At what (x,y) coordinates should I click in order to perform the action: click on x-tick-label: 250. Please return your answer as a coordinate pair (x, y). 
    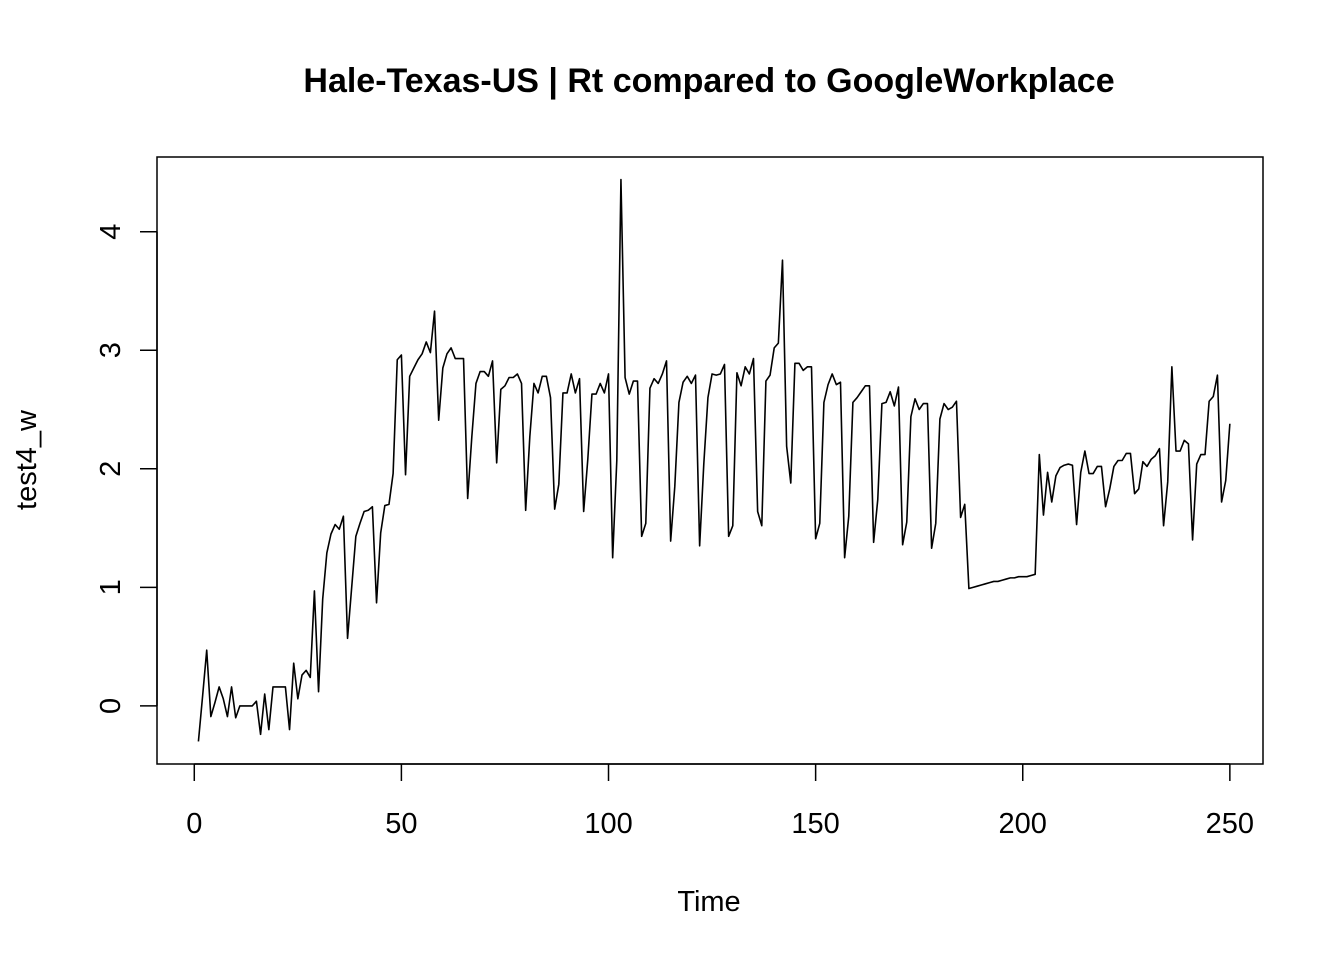
    Looking at the image, I should click on (1230, 824).